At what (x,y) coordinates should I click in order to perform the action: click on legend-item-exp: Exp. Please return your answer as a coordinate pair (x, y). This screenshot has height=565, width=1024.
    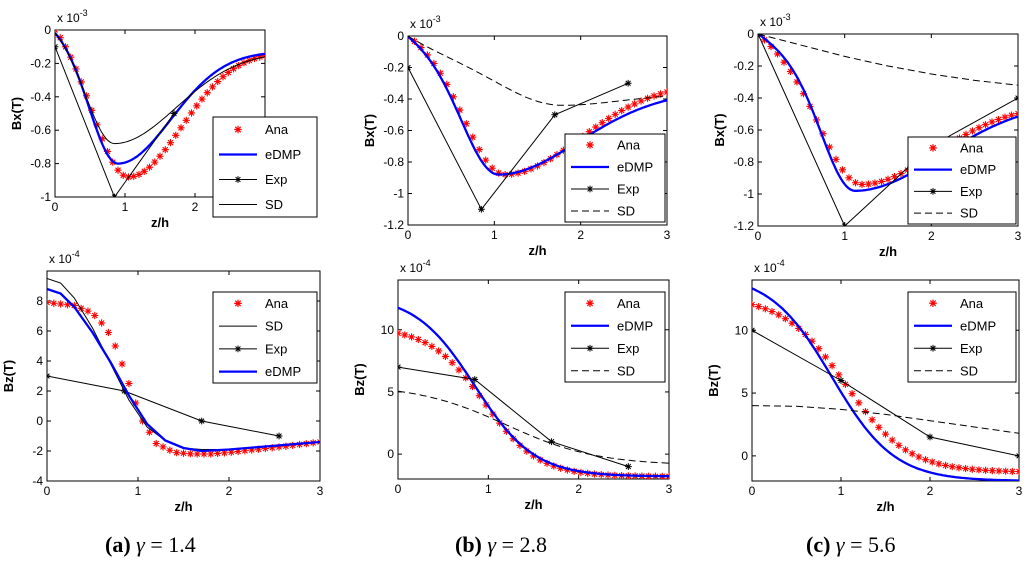
    Looking at the image, I should click on (605, 189).